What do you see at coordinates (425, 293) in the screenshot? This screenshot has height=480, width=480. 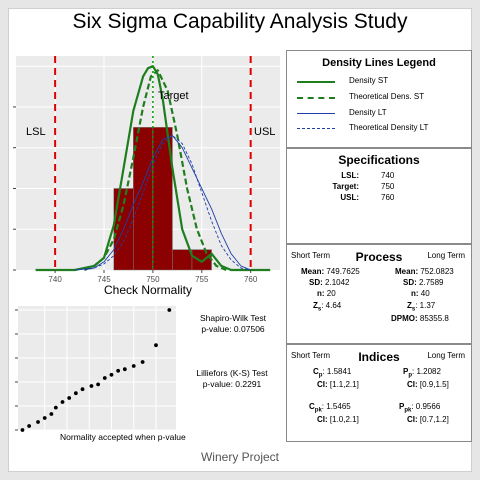 I see `lt-n-value: 40` at bounding box center [425, 293].